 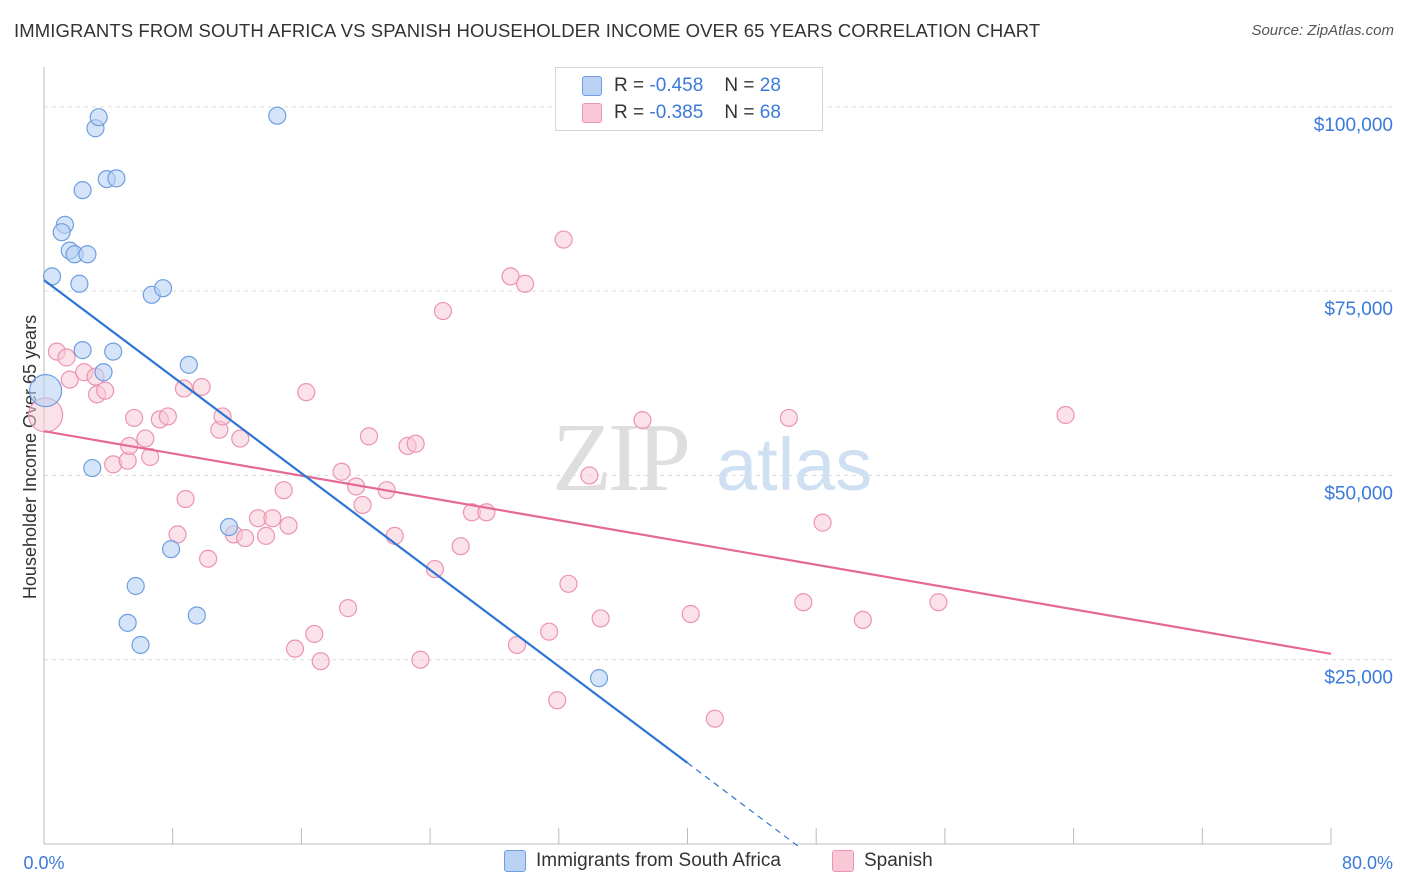 I want to click on legend-r-value: -0.385, so click(x=676, y=112).